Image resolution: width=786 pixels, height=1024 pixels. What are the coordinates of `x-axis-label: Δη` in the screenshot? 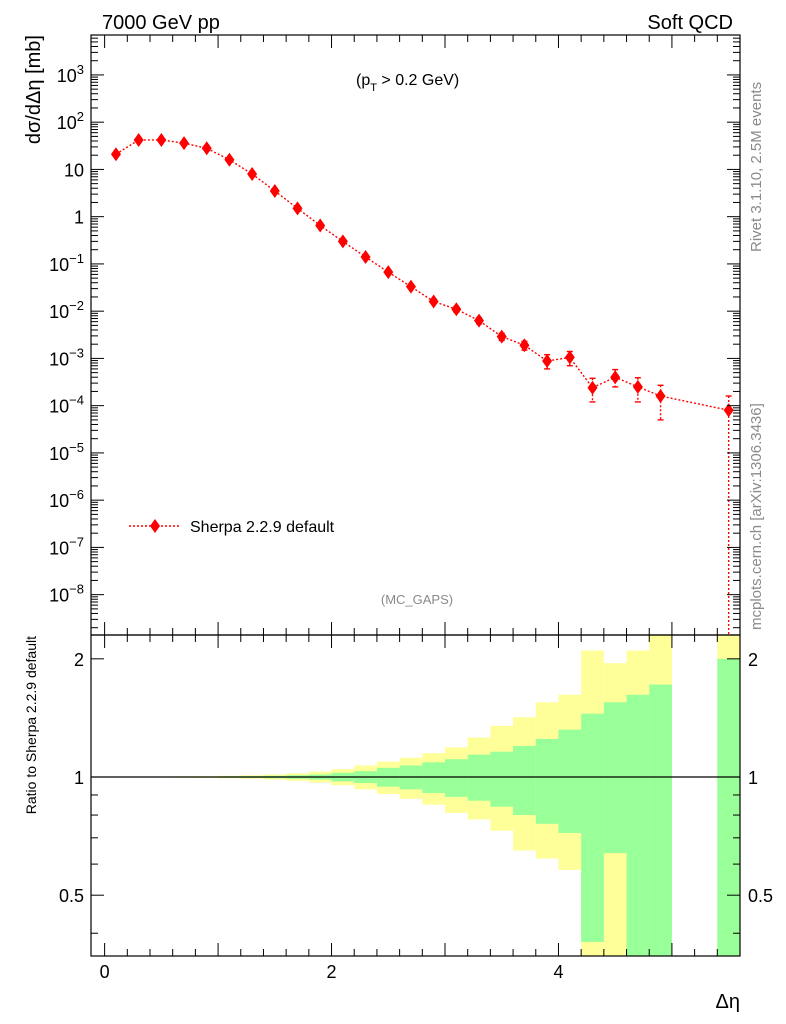 It's located at (728, 1002).